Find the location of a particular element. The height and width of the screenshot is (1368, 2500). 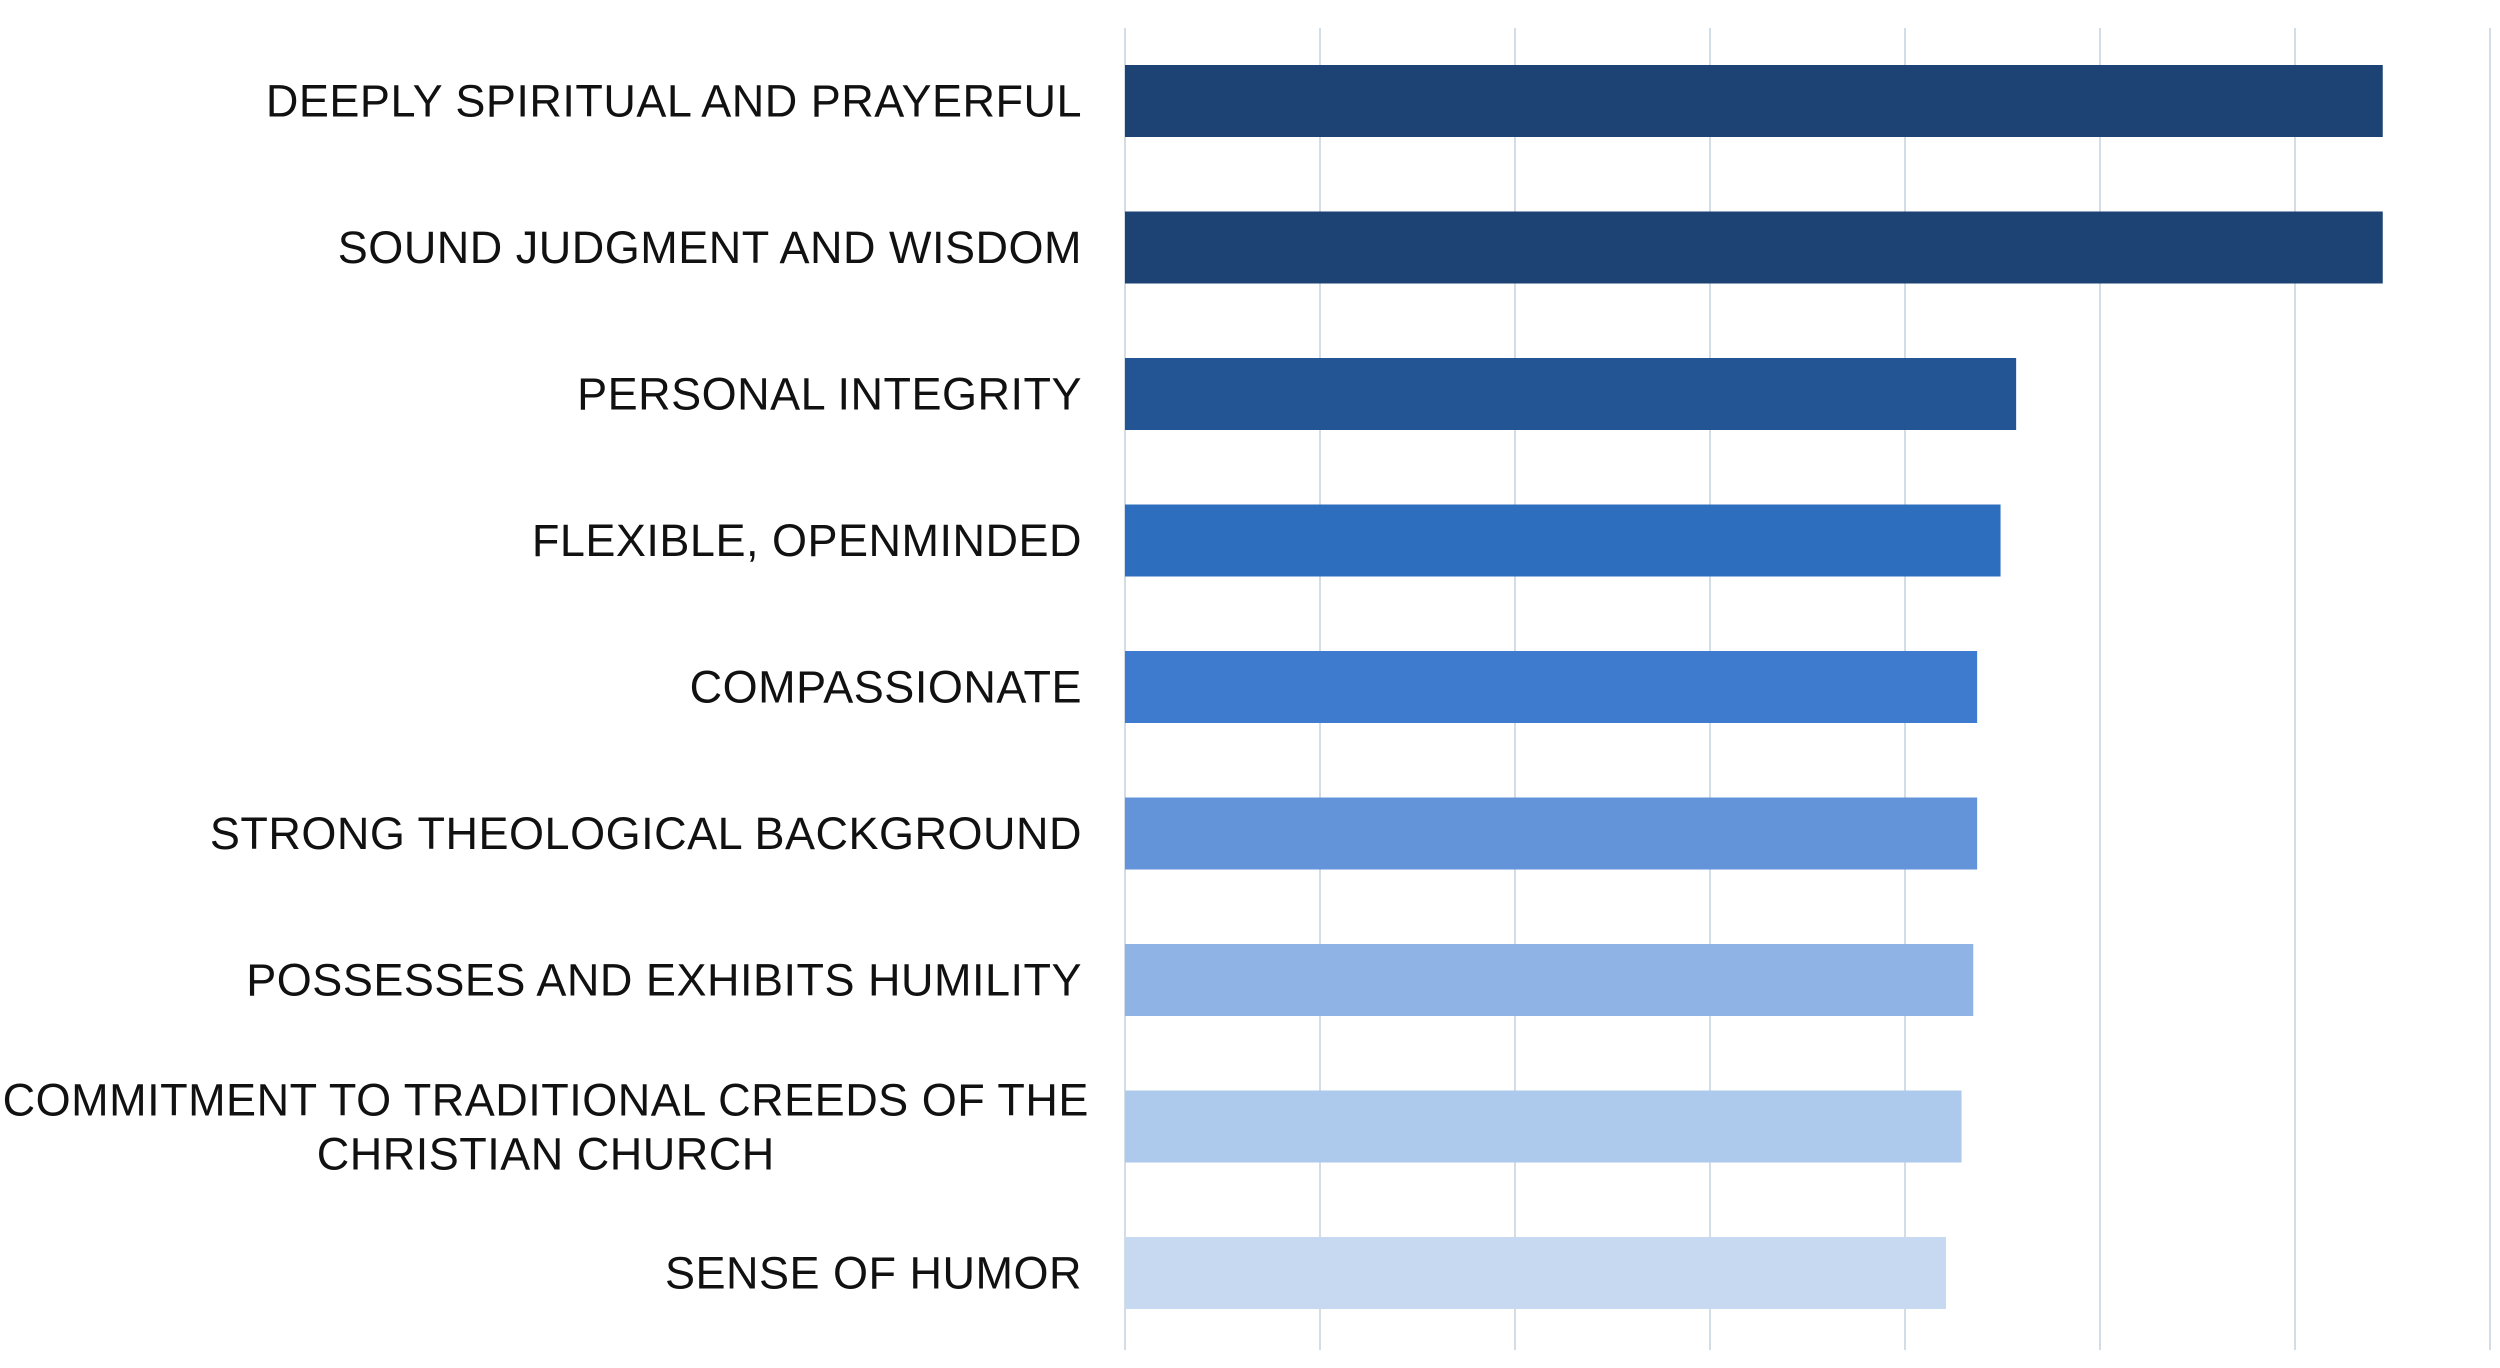

category-label-6: STRONG THEOLOGICAL BACKGROUND is located at coordinates (646, 833).